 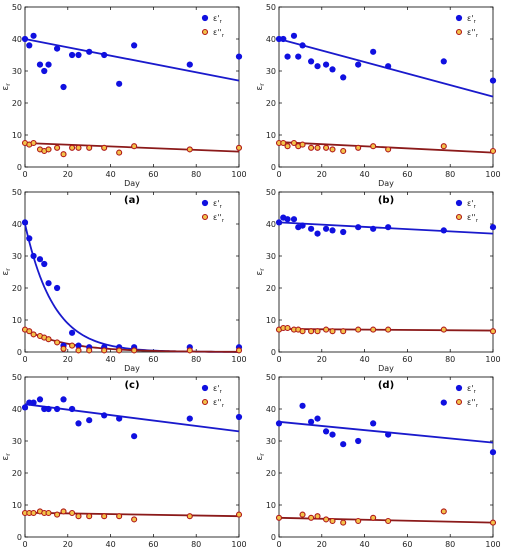 I want to click on y-axis-label-subscript: r, so click(x=8, y=269).